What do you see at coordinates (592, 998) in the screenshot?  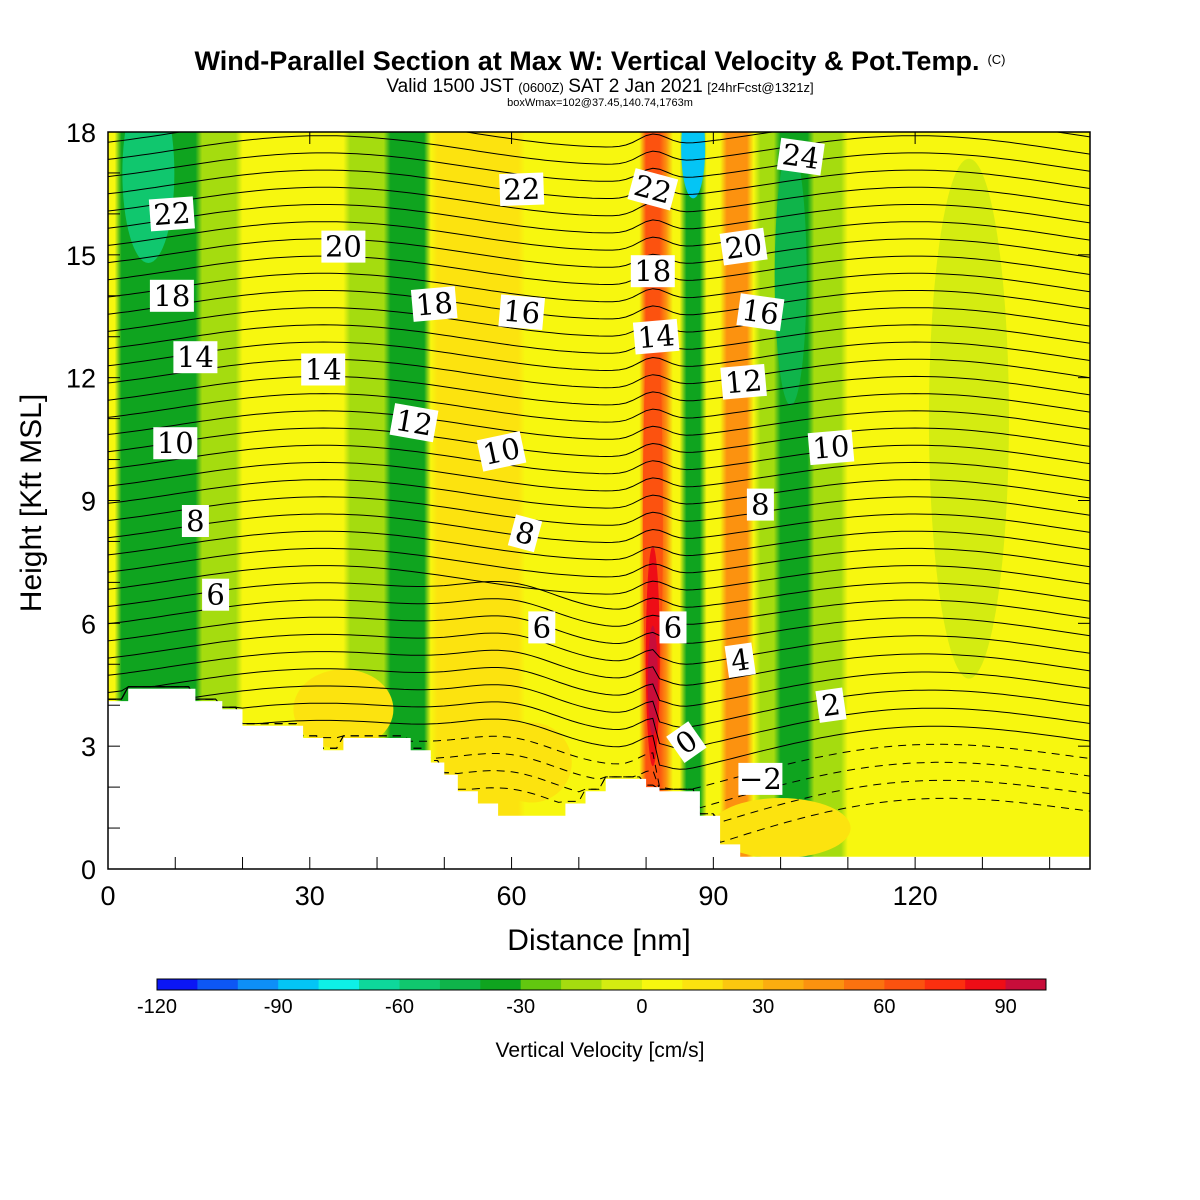 I see `colorbar: -120 -90 -60 -30 0 30 60 90` at bounding box center [592, 998].